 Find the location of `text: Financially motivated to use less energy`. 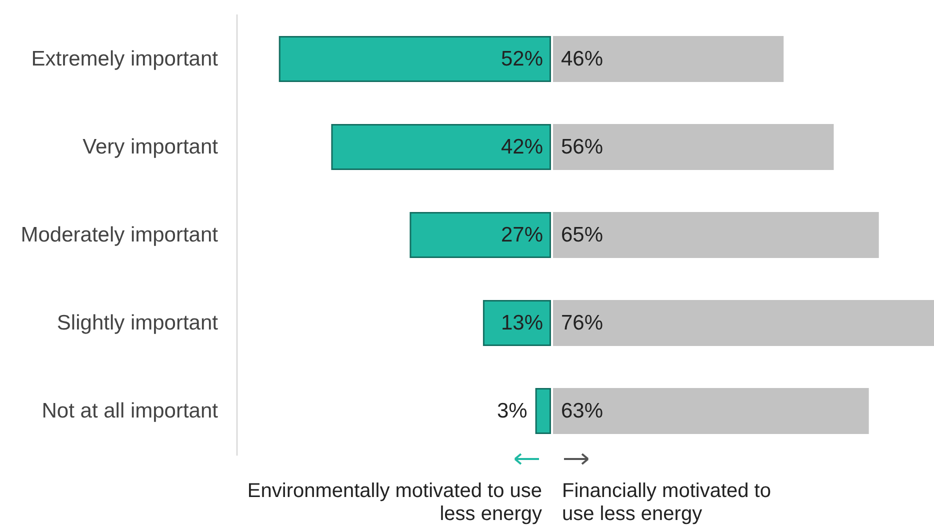

text: Financially motivated to use less energy is located at coordinates (667, 503).